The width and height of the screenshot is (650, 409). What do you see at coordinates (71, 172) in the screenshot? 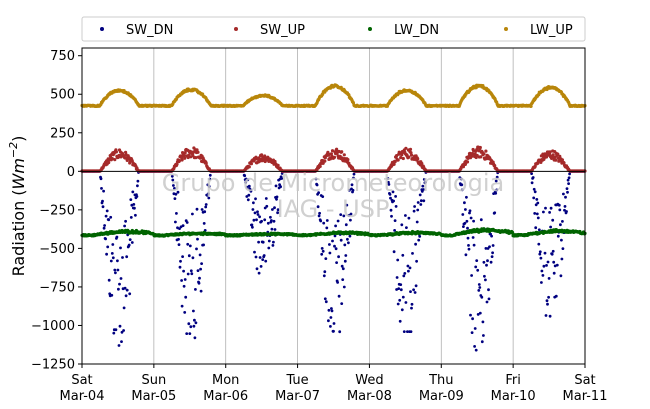
I see `y-tick-label: 0` at bounding box center [71, 172].